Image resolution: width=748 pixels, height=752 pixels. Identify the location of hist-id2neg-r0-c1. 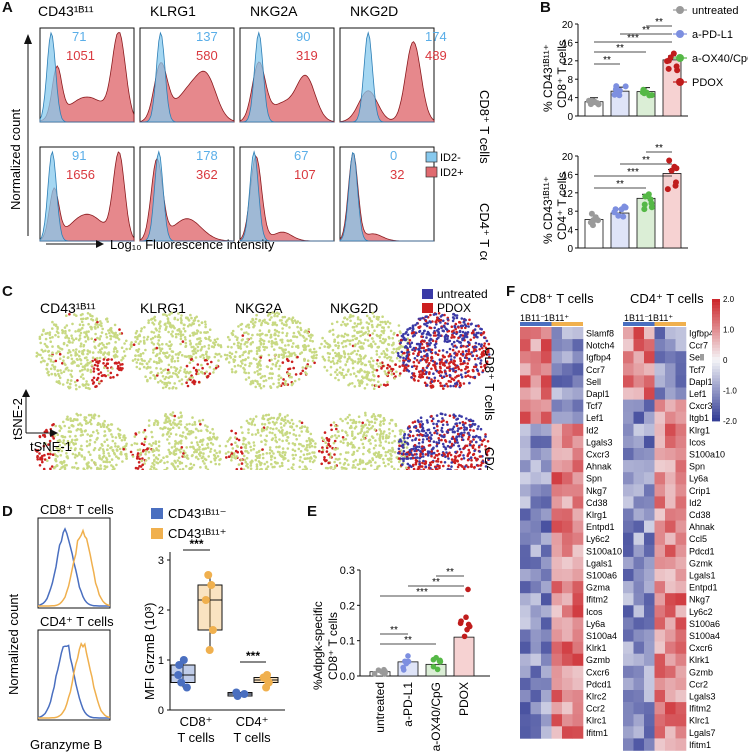
(187, 77).